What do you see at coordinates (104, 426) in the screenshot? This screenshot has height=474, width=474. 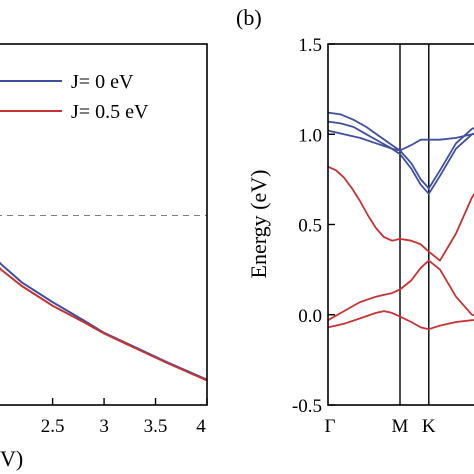 I see `x-tick-label: 3` at bounding box center [104, 426].